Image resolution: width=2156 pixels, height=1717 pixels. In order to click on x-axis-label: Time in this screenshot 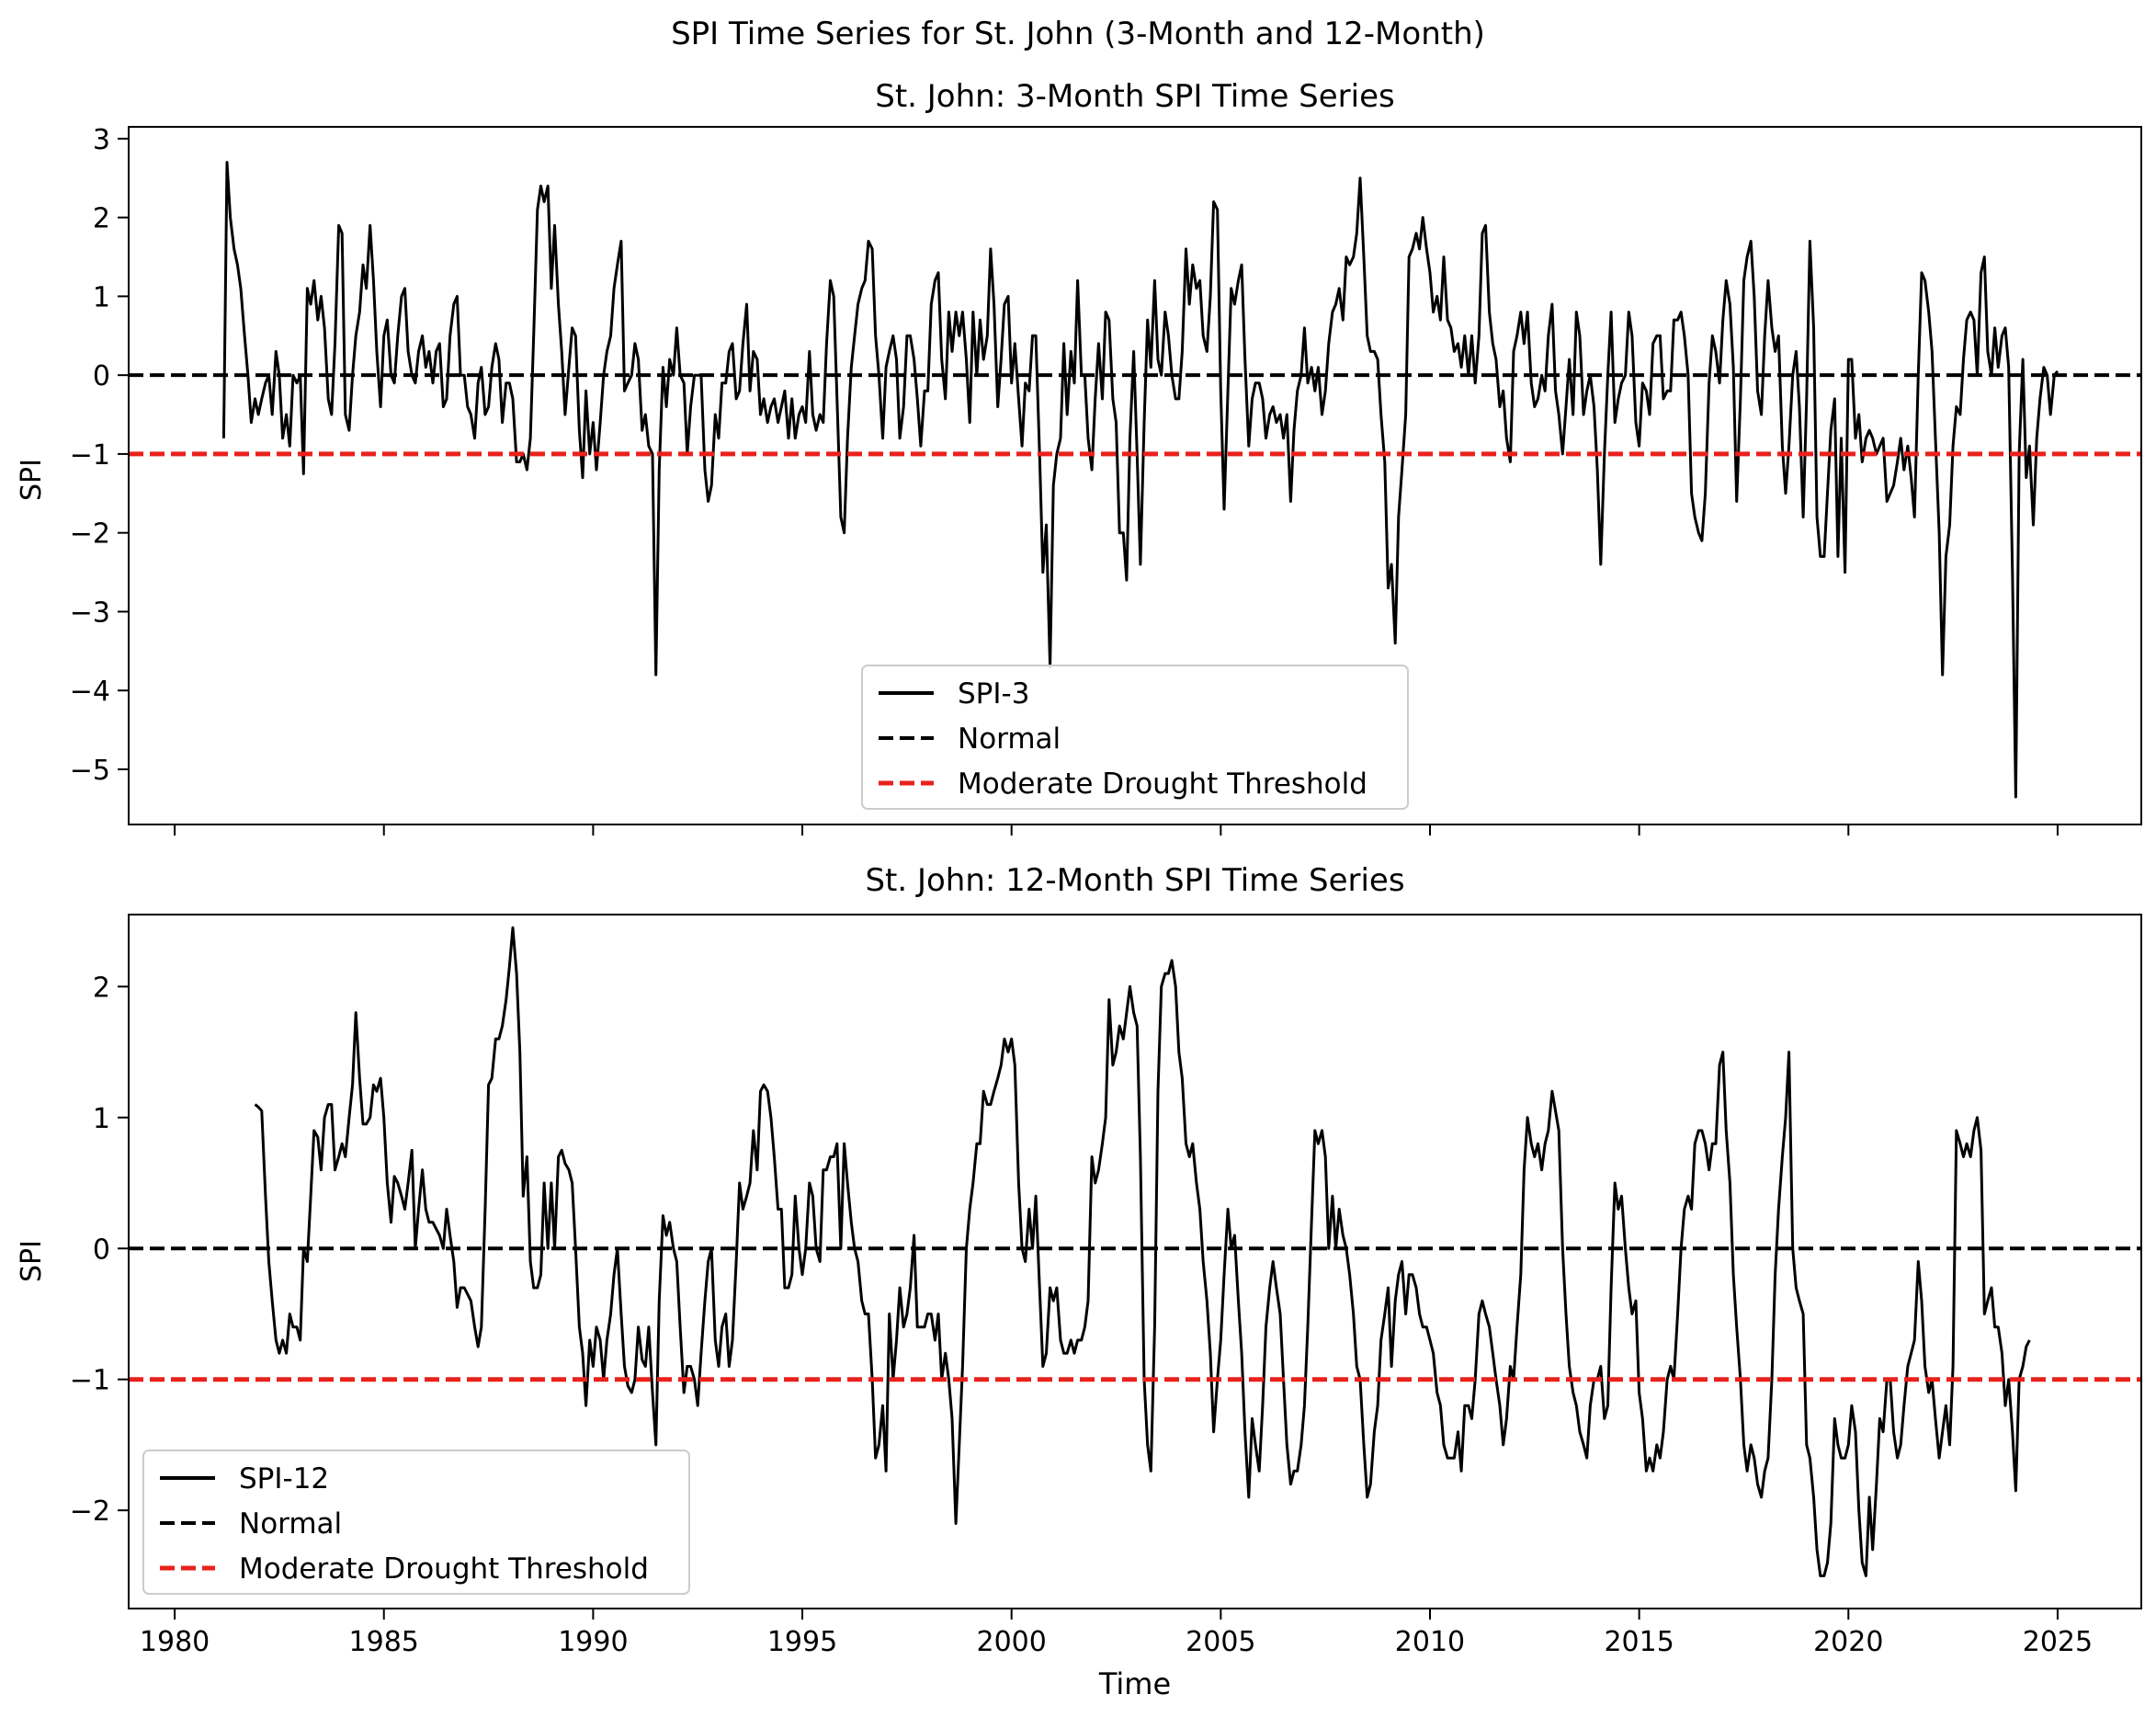, I will do `click(1134, 1683)`.